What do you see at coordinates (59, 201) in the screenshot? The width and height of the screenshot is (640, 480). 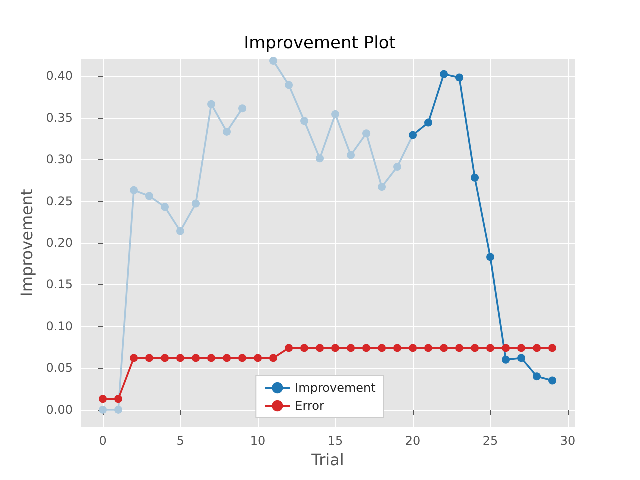 I see `y-tick-label: 0.25` at bounding box center [59, 201].